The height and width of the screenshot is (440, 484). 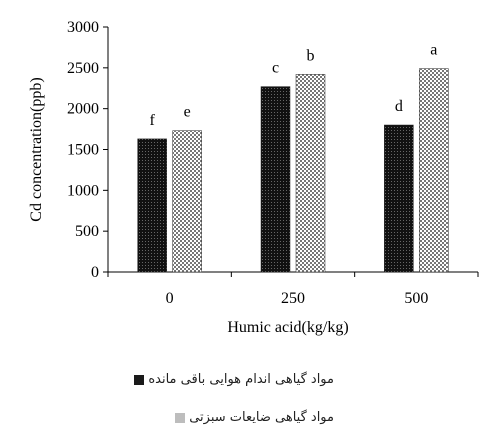 I want to click on y-tick-label-5: 2500, so click(x=83, y=68).